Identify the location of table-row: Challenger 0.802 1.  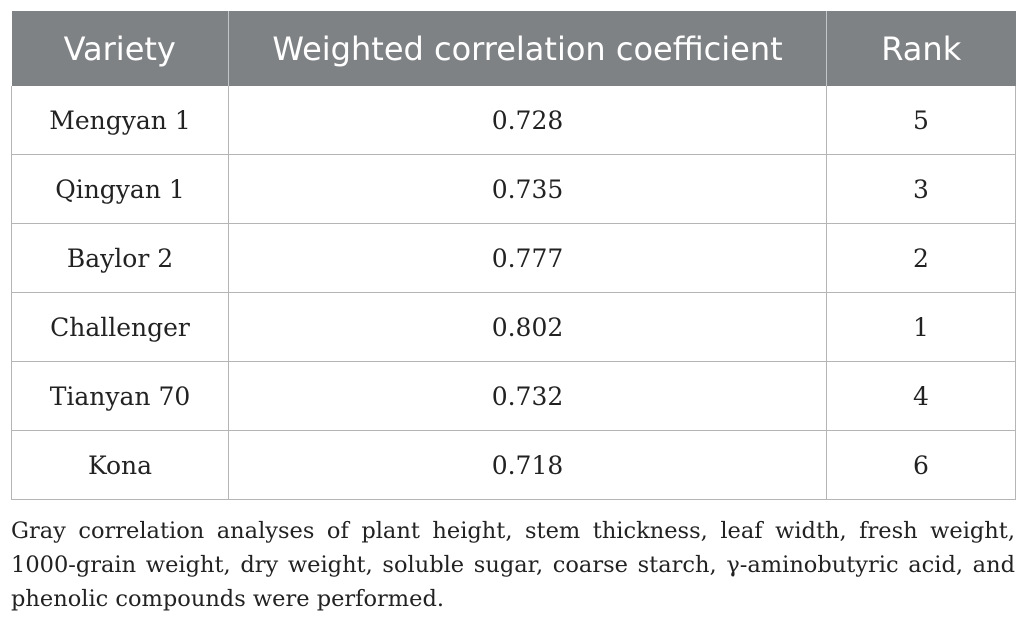
(513, 327).